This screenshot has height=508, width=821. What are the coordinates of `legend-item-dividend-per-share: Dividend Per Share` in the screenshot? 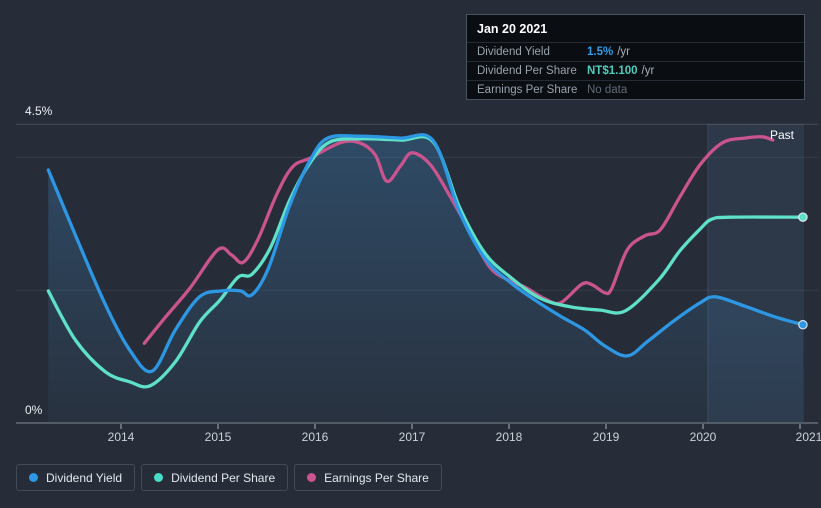 It's located at (215, 477).